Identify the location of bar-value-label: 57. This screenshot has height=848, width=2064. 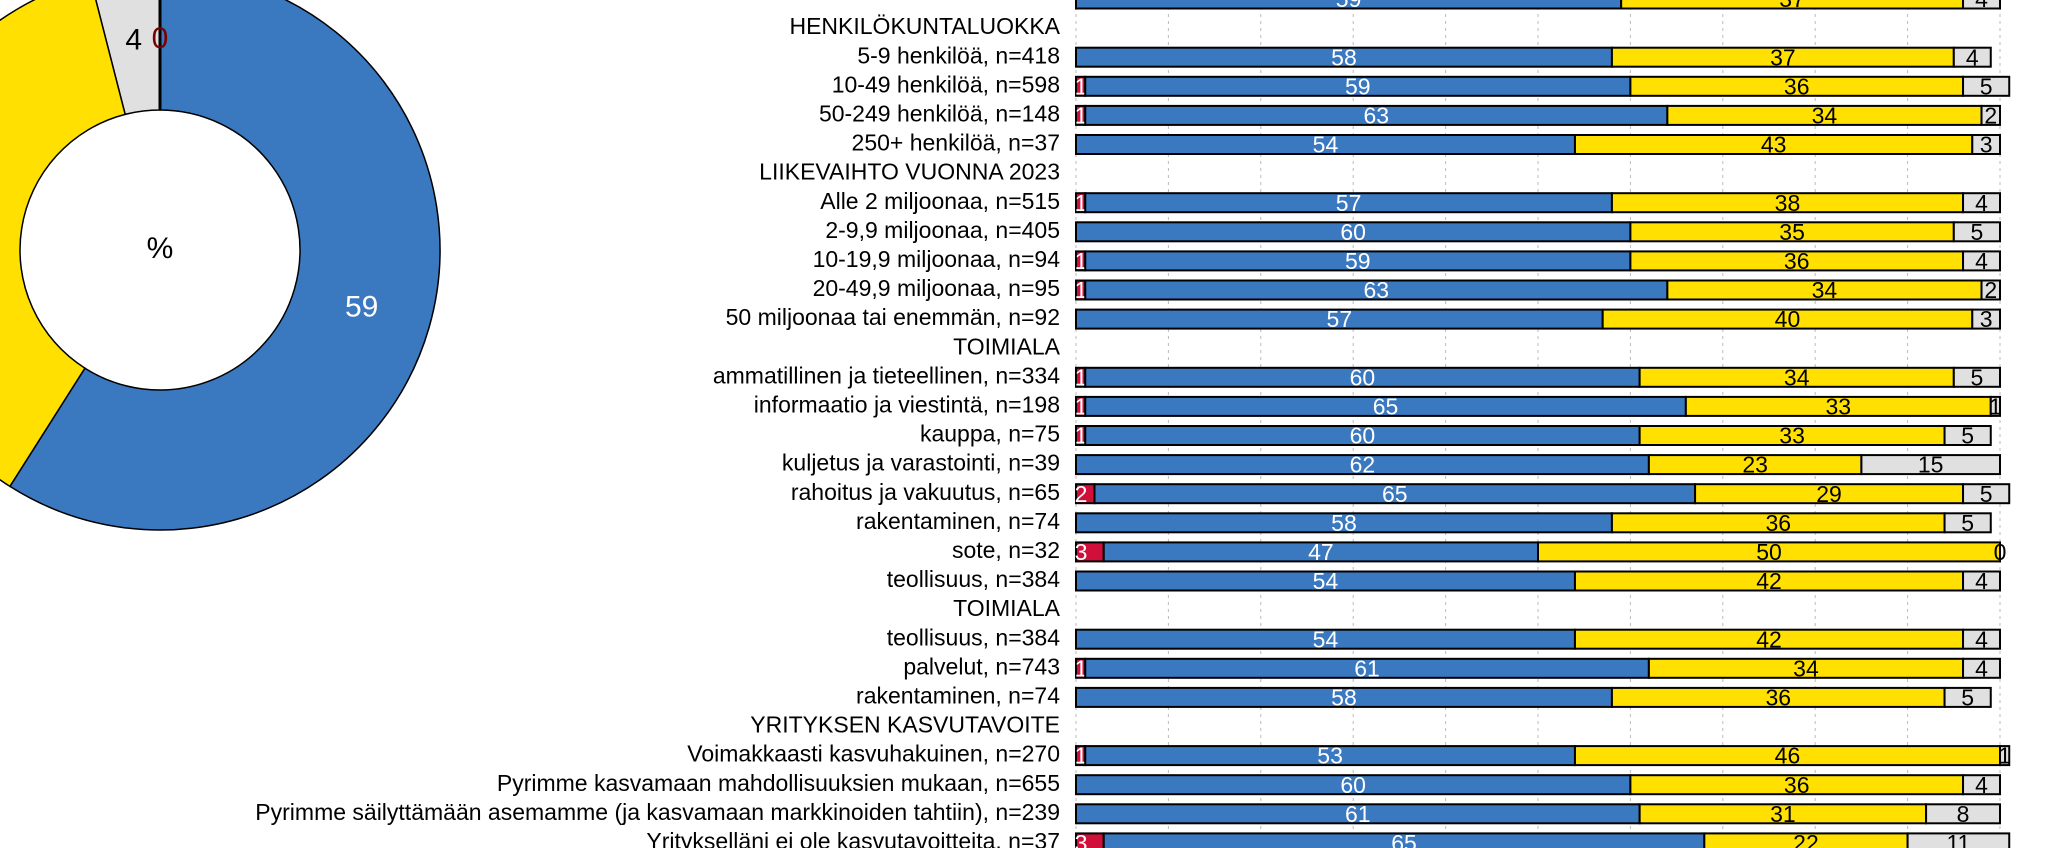
(1349, 203).